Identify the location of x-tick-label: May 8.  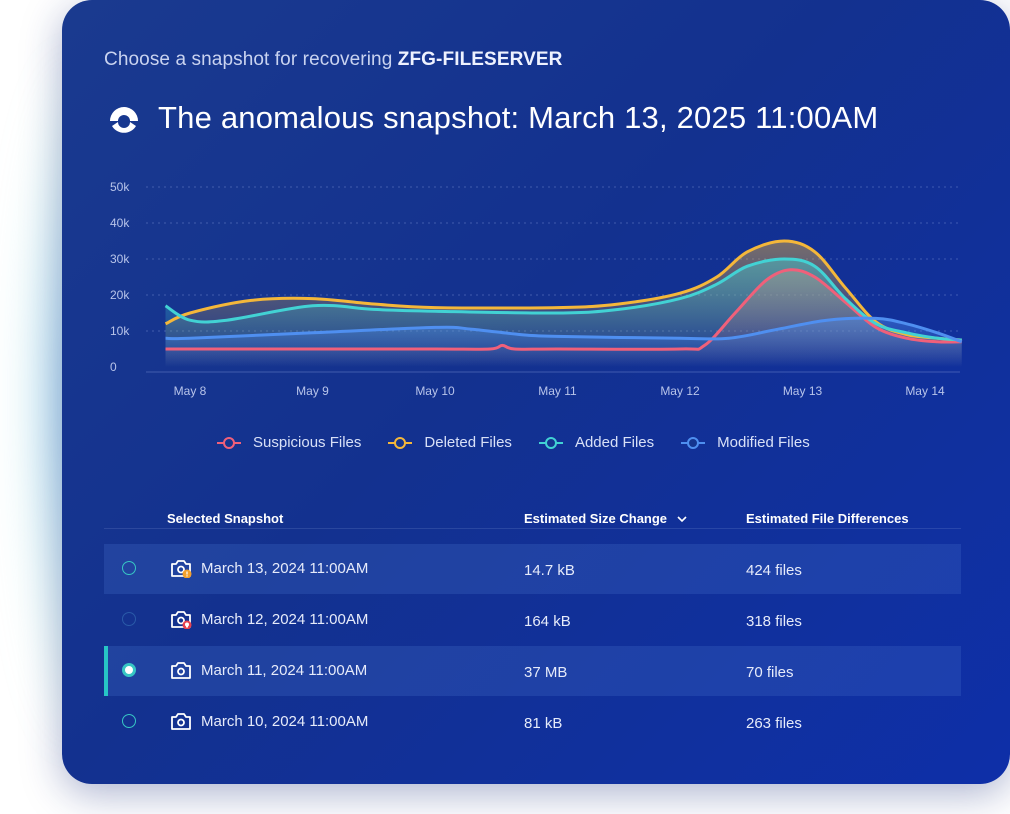
(190, 391).